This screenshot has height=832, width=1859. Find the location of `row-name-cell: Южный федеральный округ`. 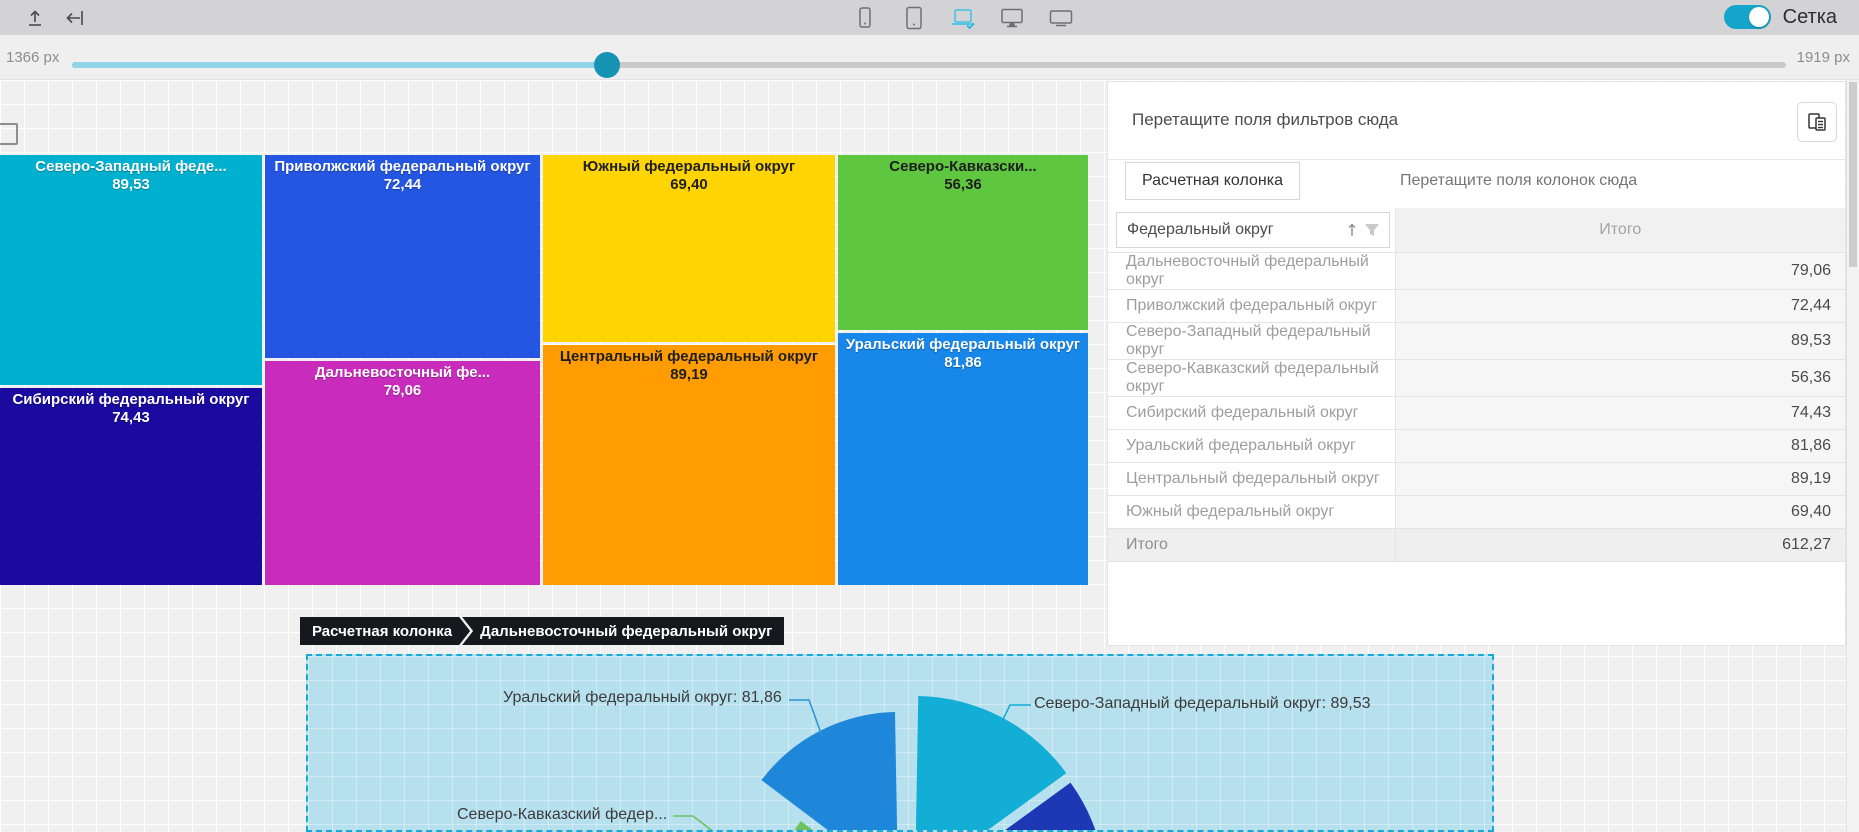

row-name-cell: Южный федеральный округ is located at coordinates (1252, 512).